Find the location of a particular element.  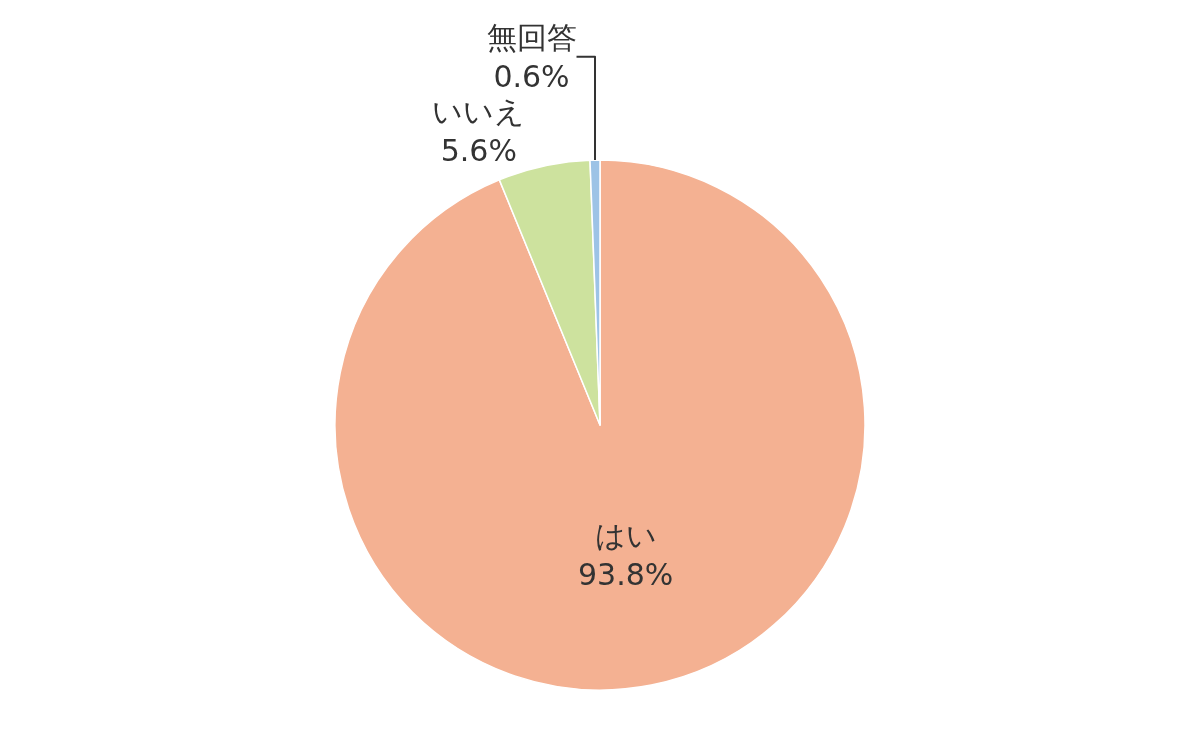

slice-label: いいえ is located at coordinates (479, 111).